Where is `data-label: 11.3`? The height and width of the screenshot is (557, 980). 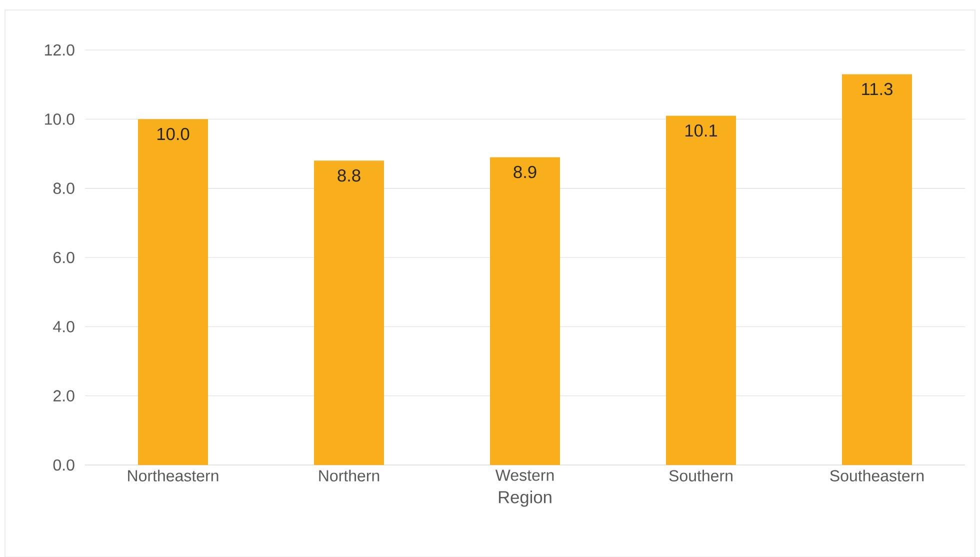 data-label: 11.3 is located at coordinates (877, 89).